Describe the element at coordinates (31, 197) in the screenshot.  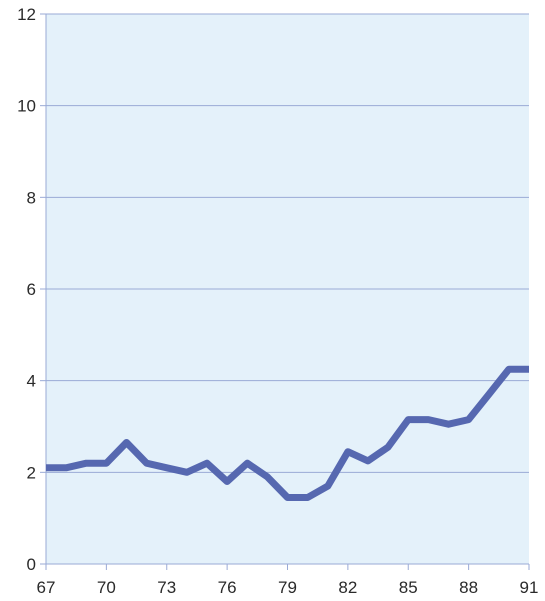
I see `y-tick-label: 8` at that location.